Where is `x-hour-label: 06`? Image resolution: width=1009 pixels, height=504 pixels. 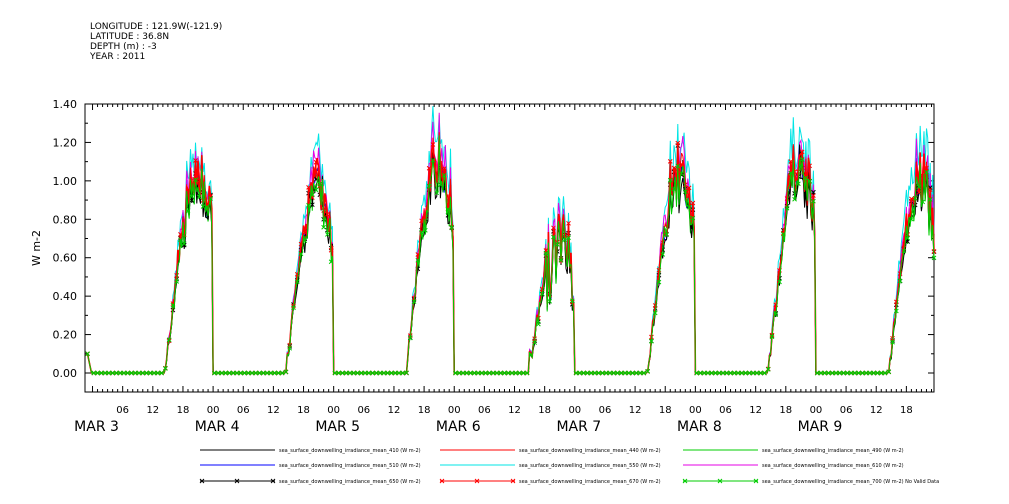 x-hour-label: 06 is located at coordinates (725, 410).